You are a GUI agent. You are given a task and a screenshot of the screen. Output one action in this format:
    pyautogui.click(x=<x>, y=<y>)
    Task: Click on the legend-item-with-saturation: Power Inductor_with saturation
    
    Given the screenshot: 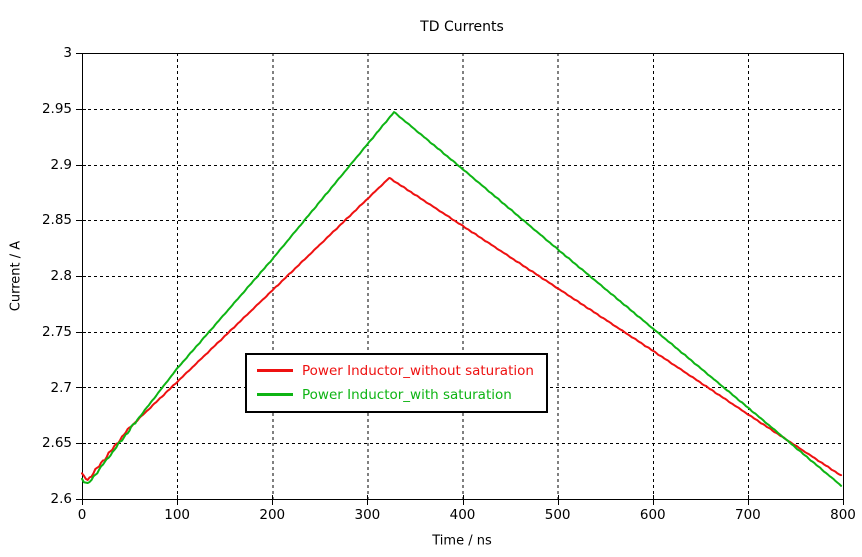 What is the action you would take?
    pyautogui.click(x=395, y=394)
    